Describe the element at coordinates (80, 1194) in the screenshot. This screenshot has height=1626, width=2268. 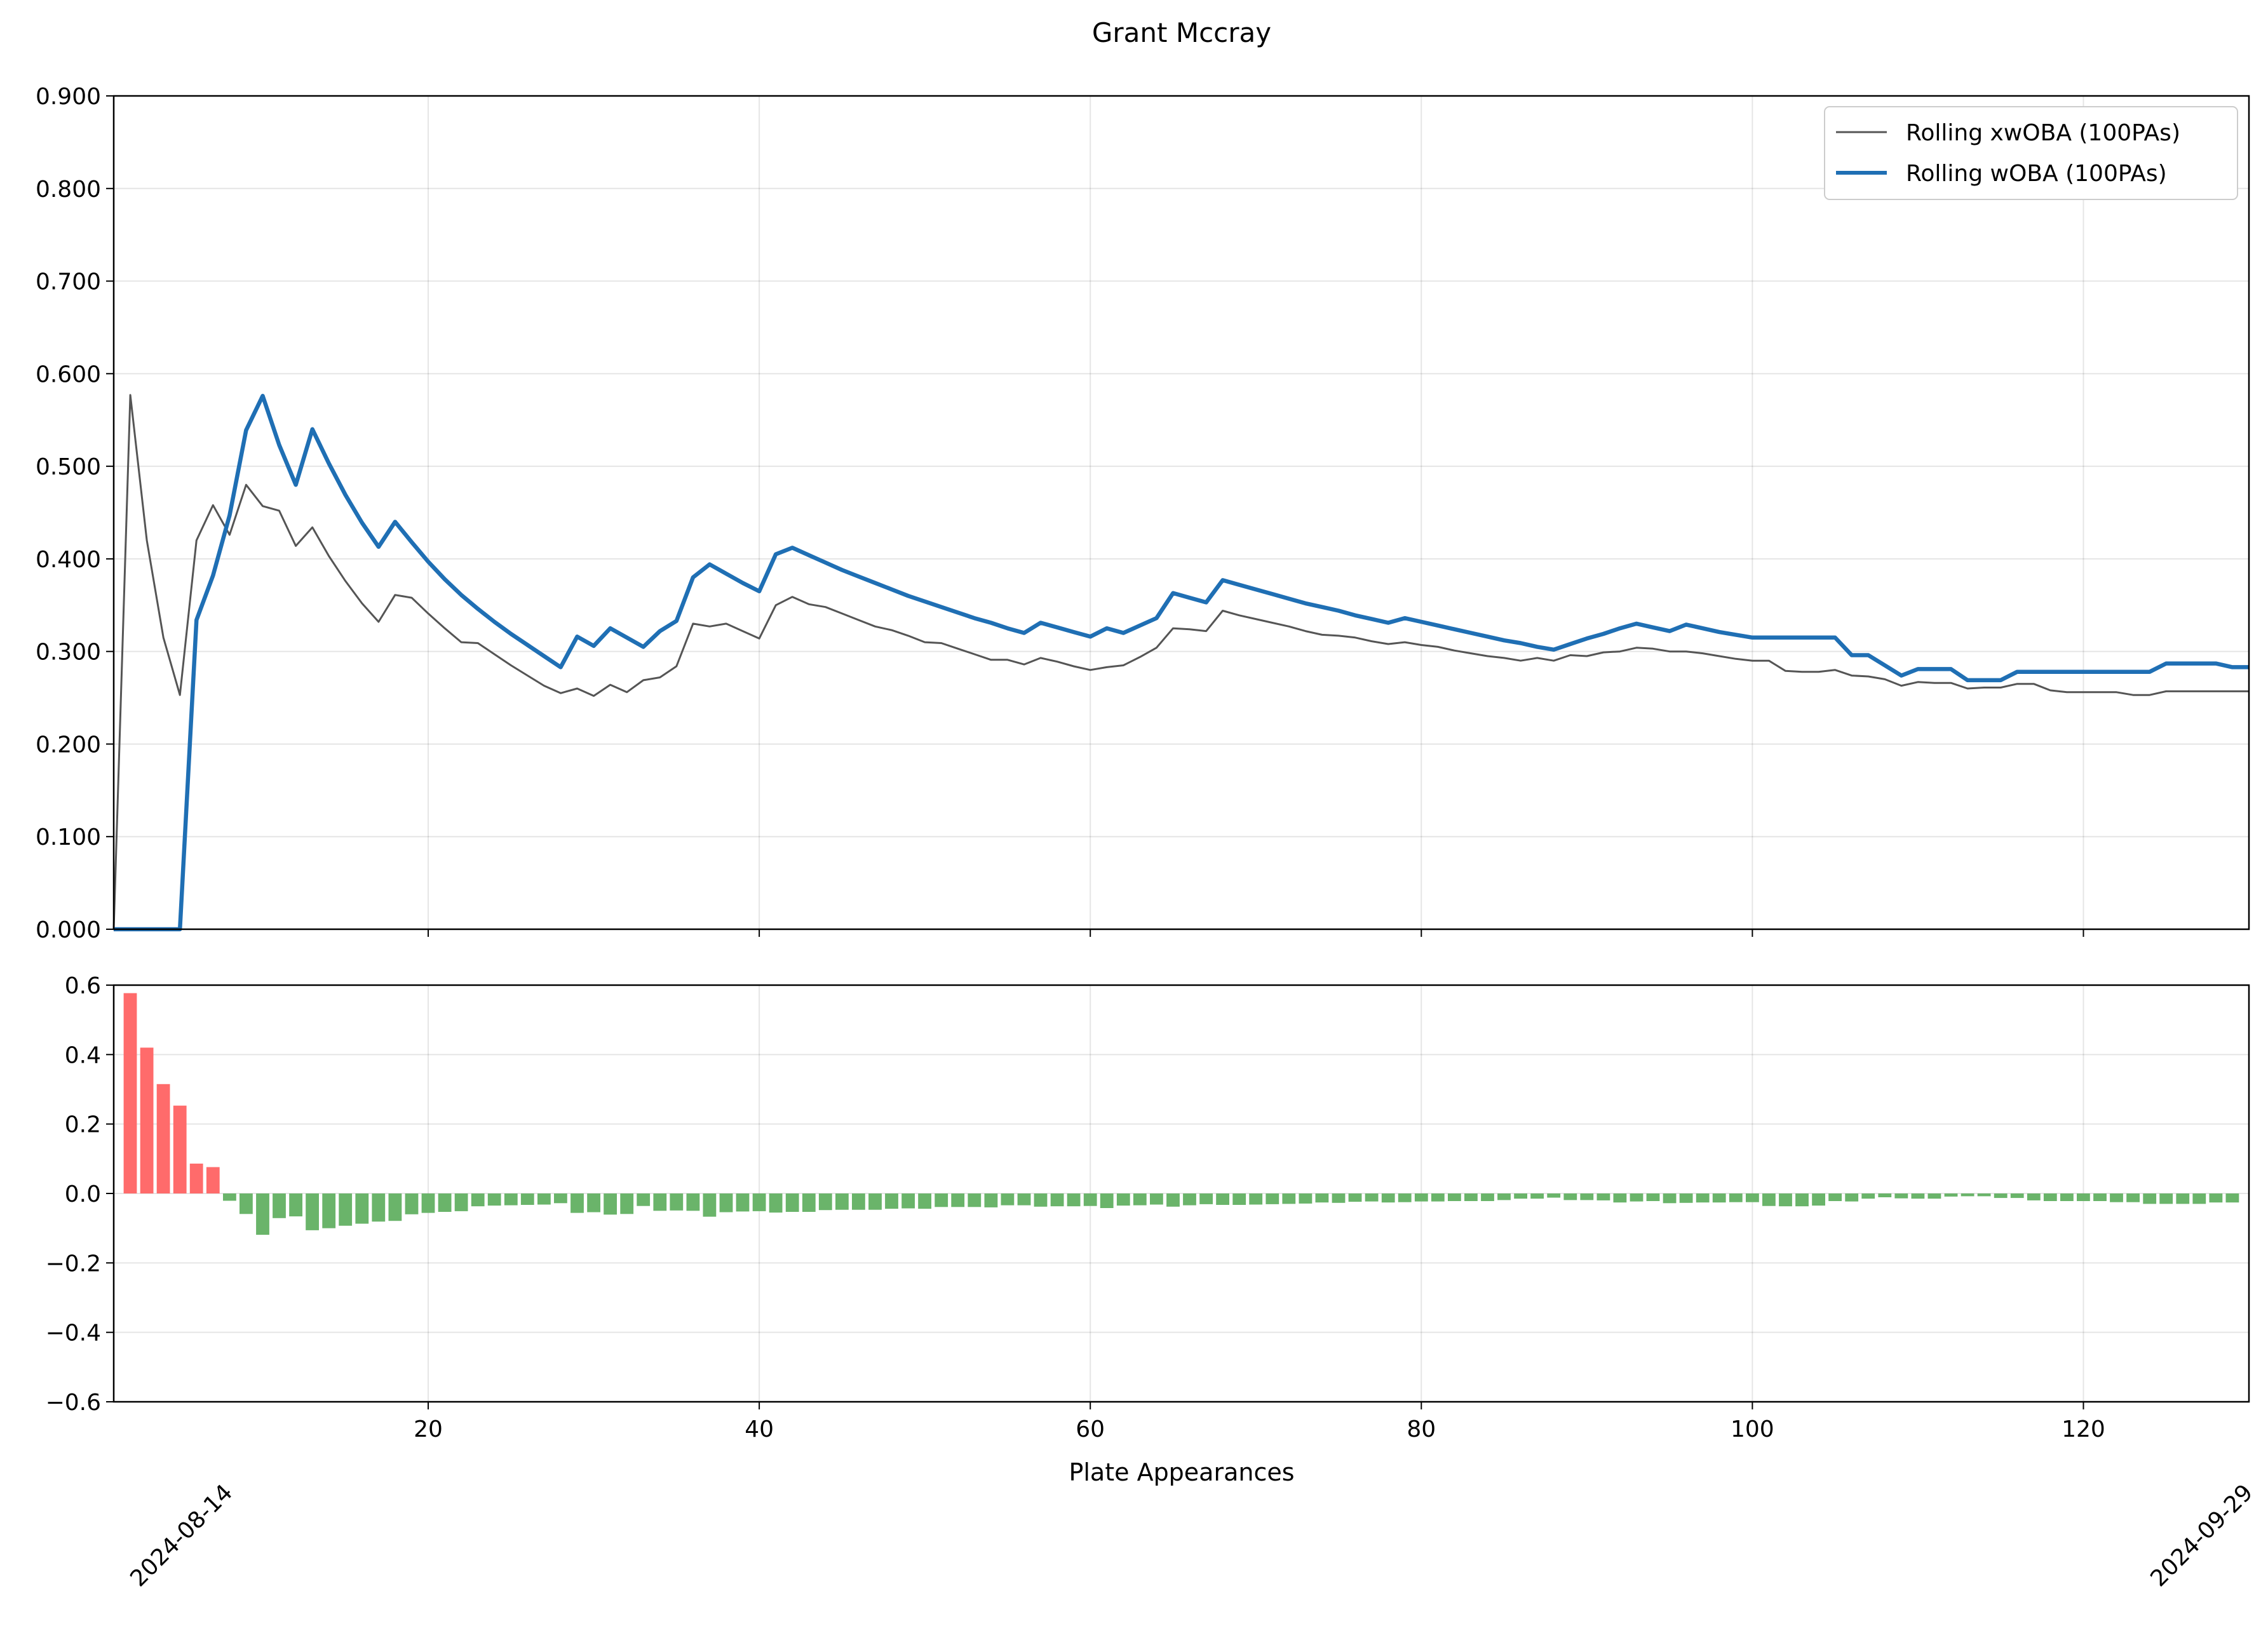
I see `bottom-y-axis: −0.6 −0.4 −0.2 0.0 0.2 0.4 0.6` at that location.